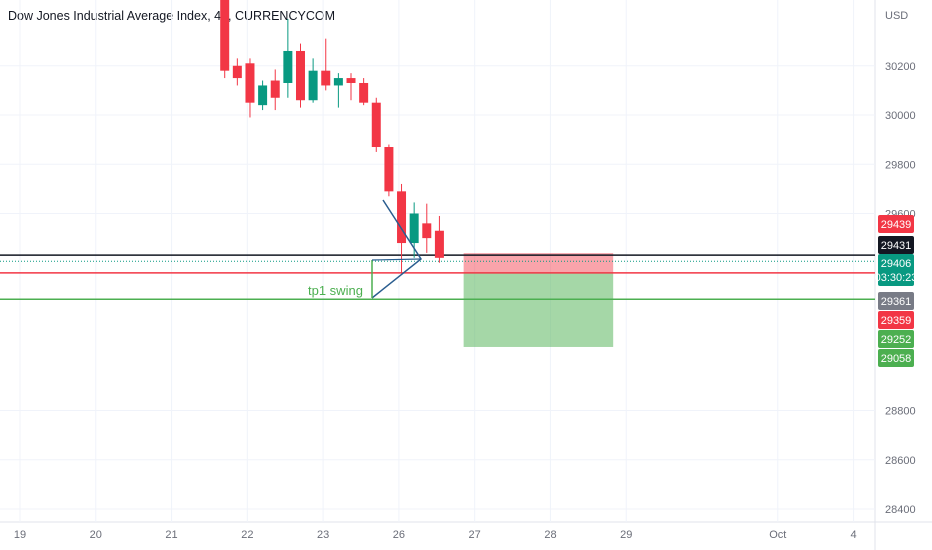 The width and height of the screenshot is (932, 550). Describe the element at coordinates (550, 535) in the screenshot. I see `x-tick-label: 28` at that location.